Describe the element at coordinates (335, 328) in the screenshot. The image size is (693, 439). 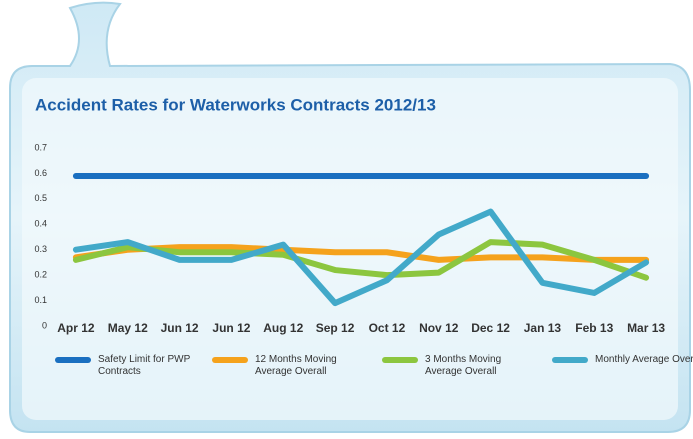
I see `x-tick-label: Sep 12` at that location.